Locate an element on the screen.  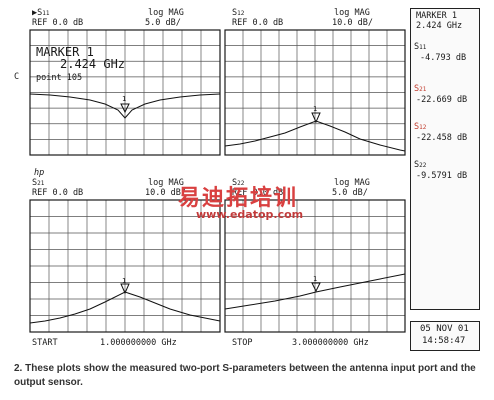
s11-graticule is located at coordinates (125, 92).